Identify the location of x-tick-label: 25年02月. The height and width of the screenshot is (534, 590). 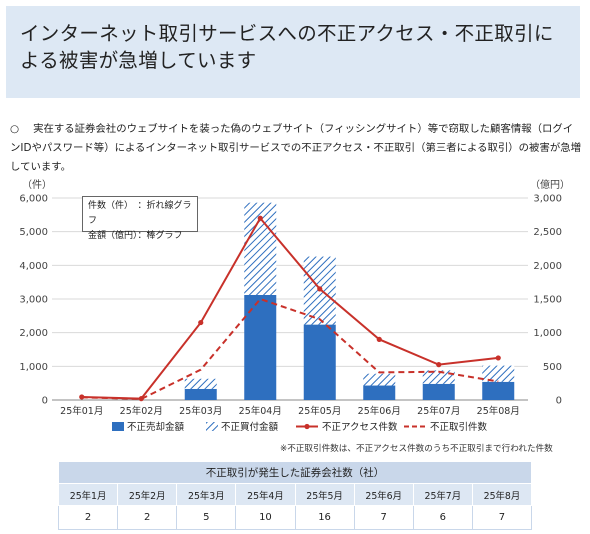
(141, 411).